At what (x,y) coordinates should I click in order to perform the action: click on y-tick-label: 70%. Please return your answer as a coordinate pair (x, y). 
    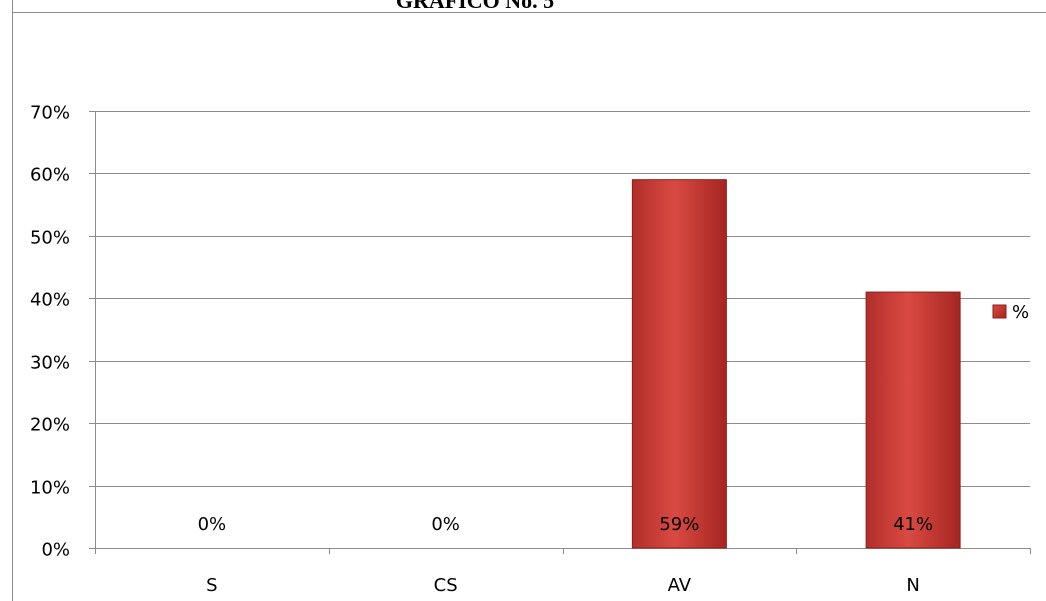
    Looking at the image, I should click on (50, 113).